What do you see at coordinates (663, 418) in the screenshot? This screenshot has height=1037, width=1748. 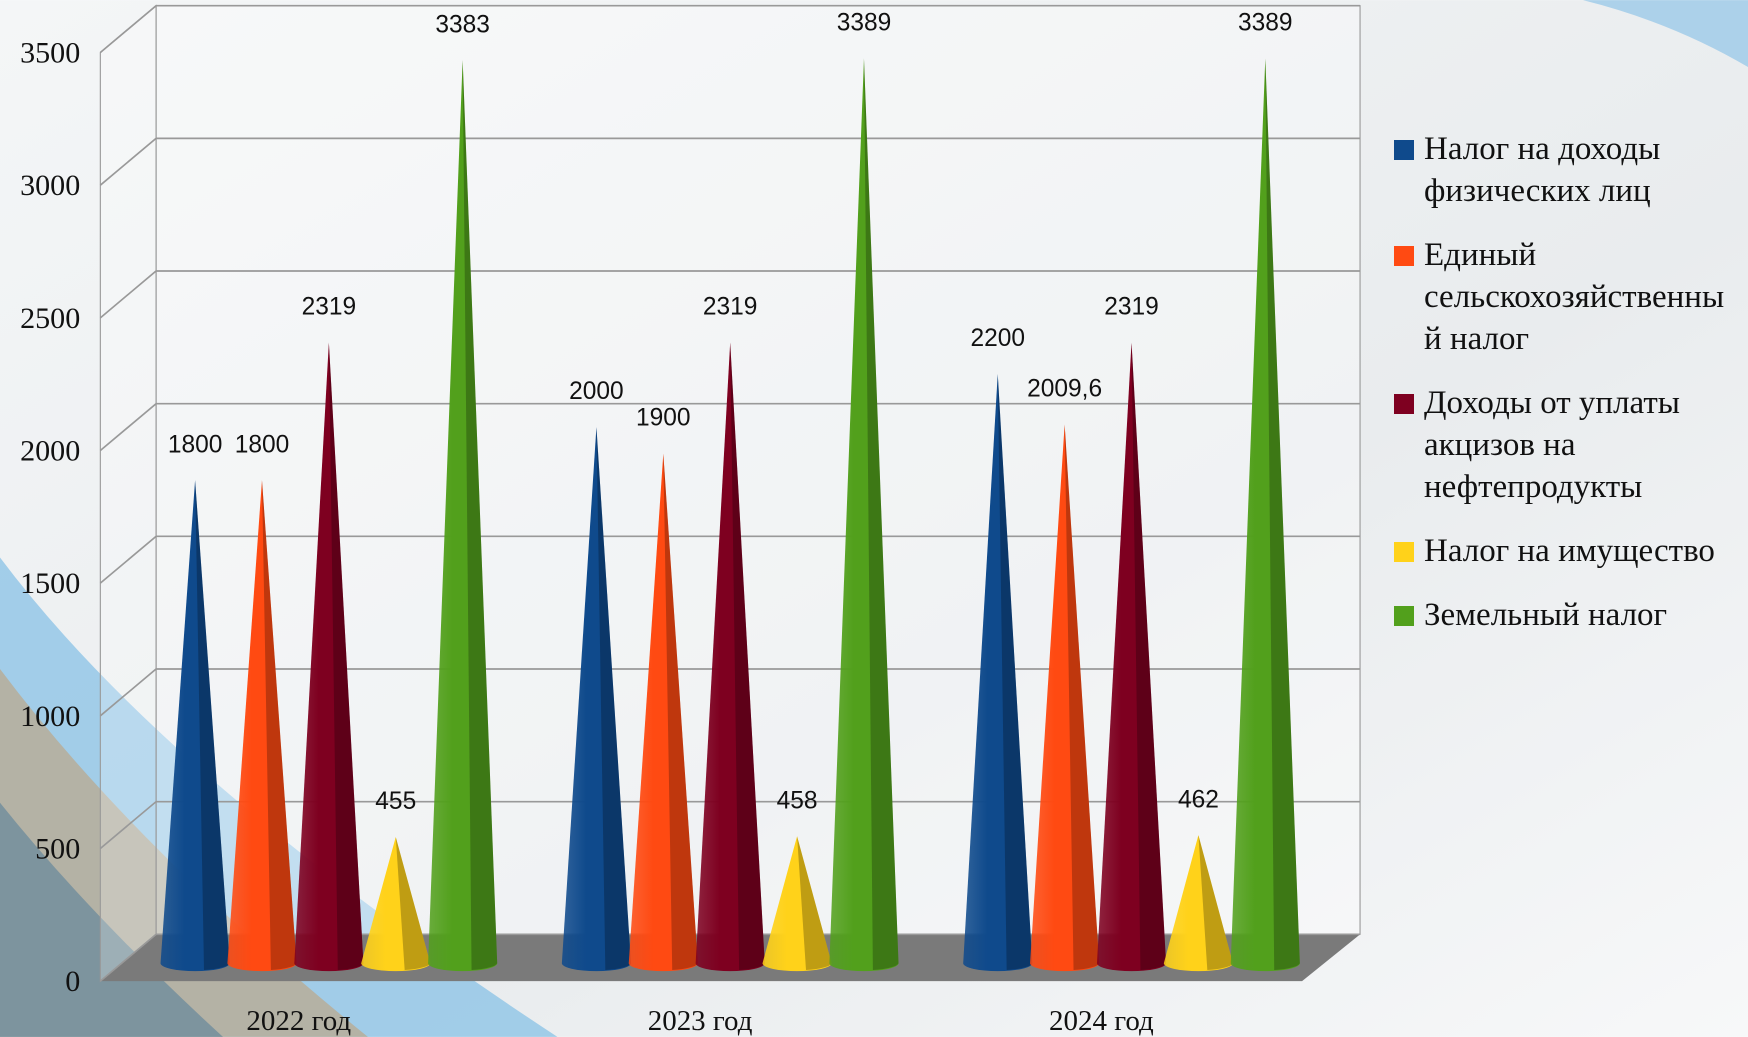 I see `value-label: 1900` at bounding box center [663, 418].